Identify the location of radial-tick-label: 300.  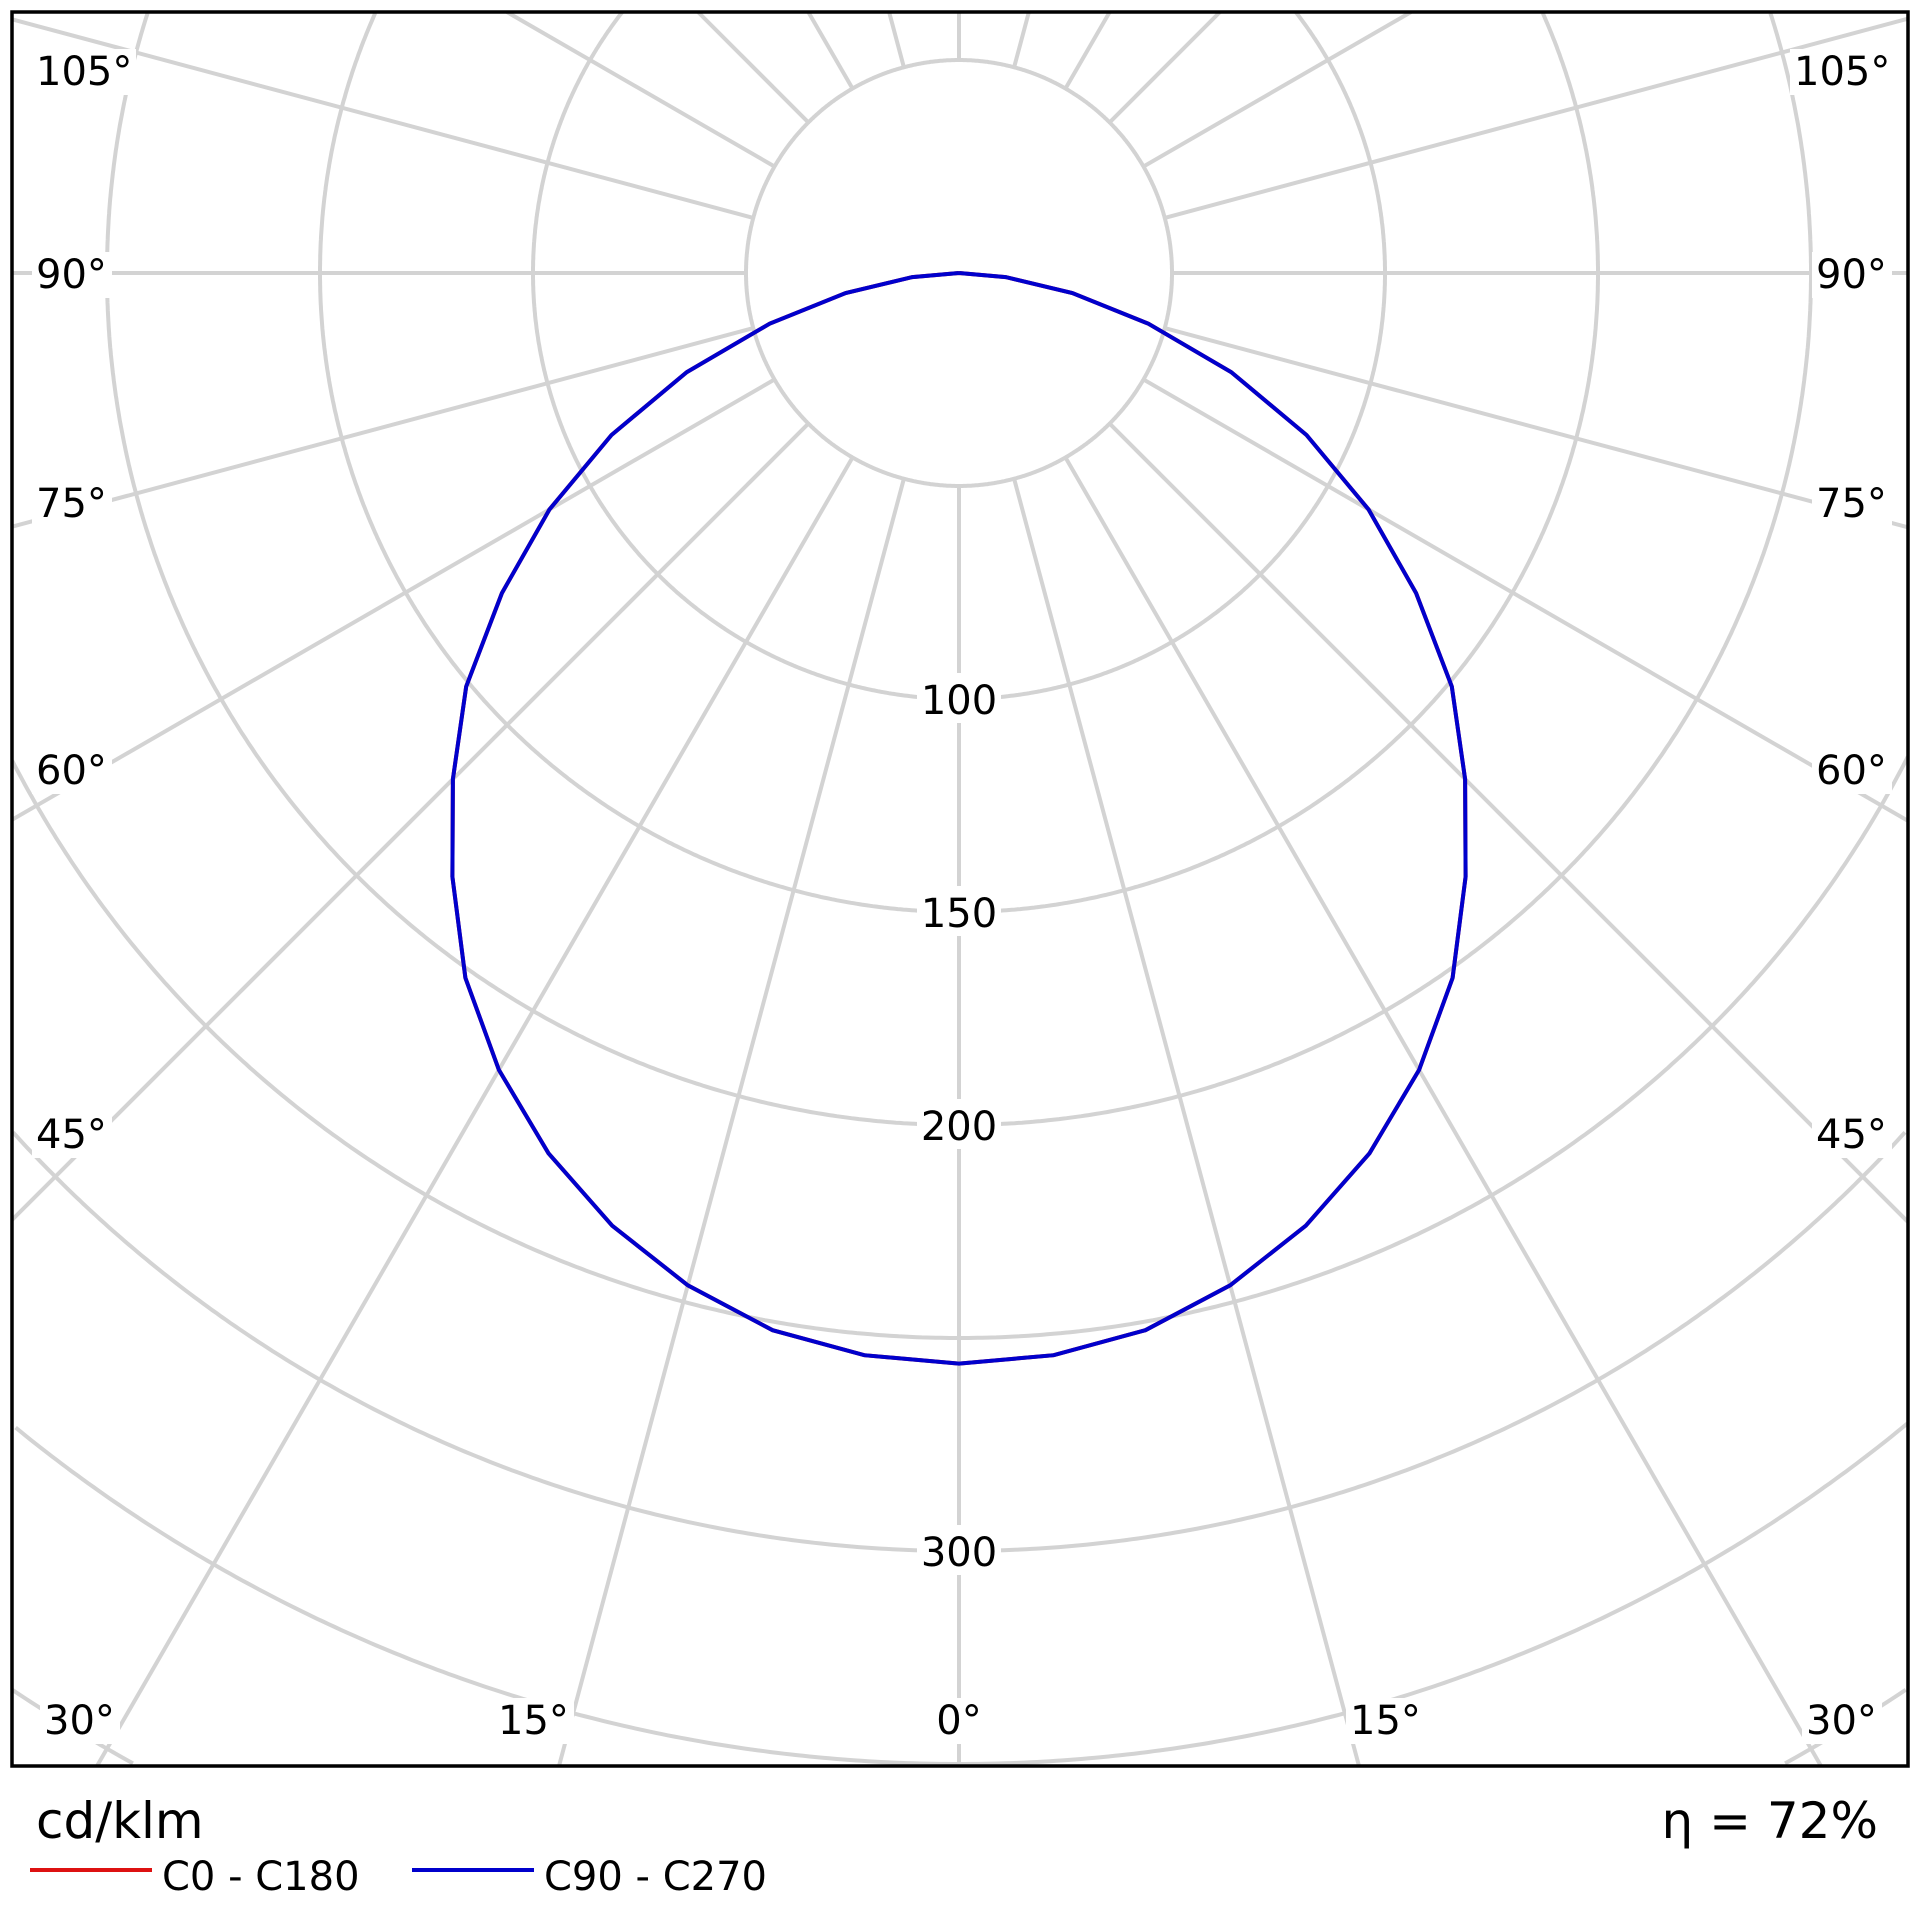
(959, 1553).